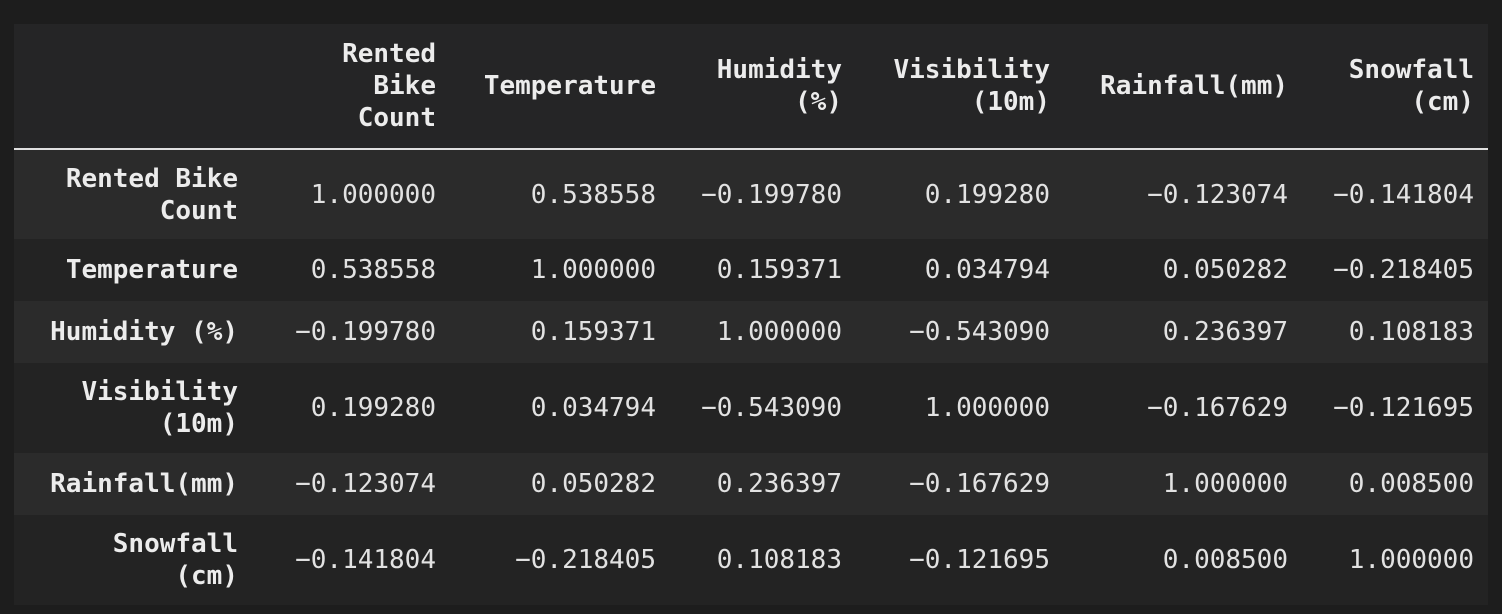 The image size is (1502, 614). I want to click on corner-cell, so click(133, 87).